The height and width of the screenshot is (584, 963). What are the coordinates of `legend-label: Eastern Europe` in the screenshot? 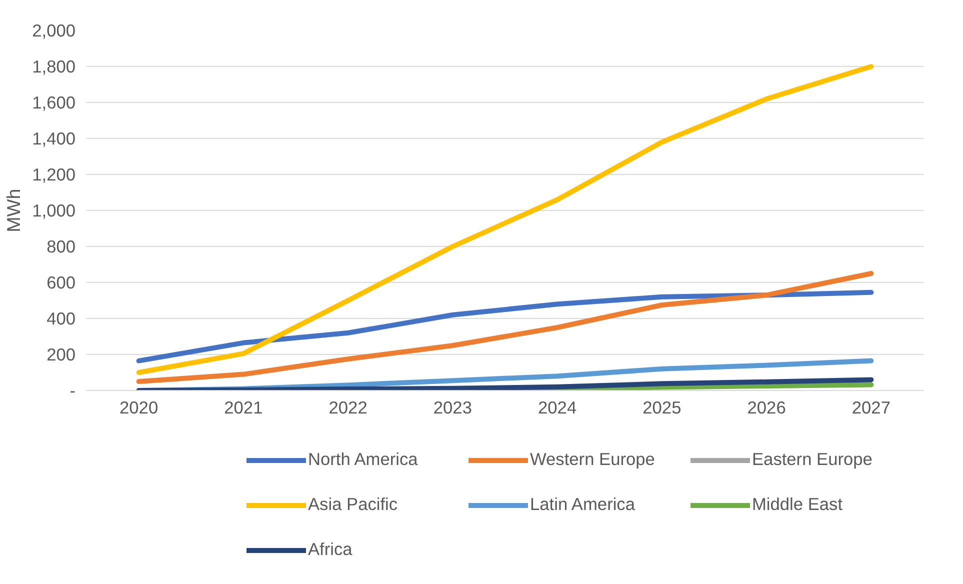 It's located at (813, 459).